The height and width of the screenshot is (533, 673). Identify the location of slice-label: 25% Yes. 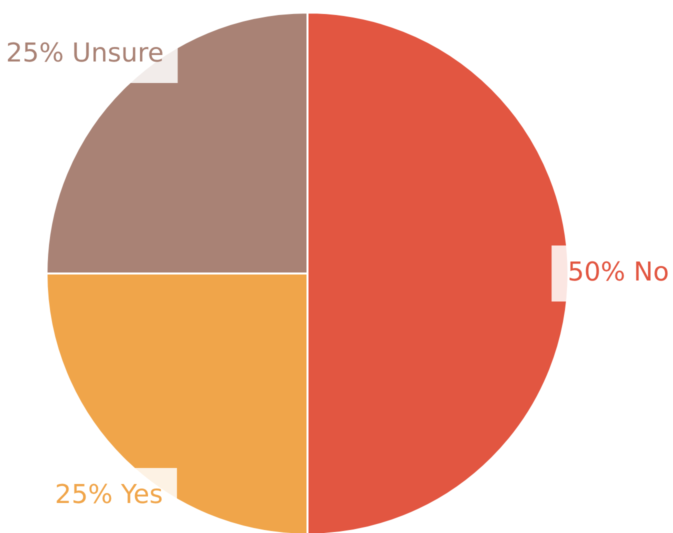
(108, 495).